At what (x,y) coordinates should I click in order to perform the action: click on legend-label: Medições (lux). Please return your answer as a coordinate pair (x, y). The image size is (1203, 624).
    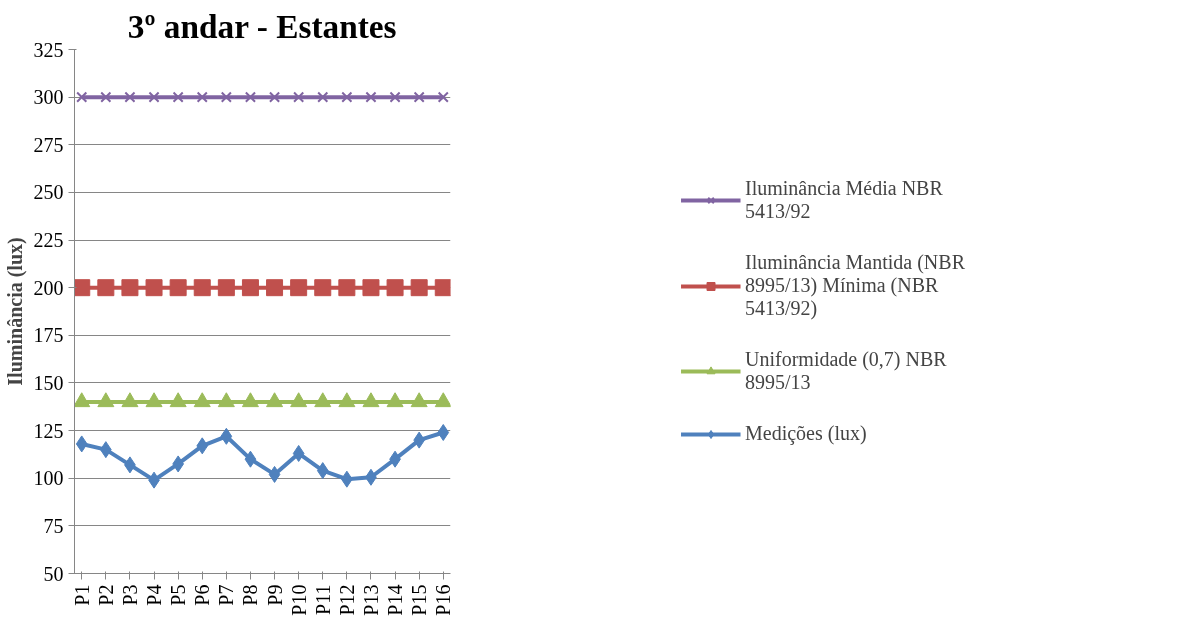
    Looking at the image, I should click on (806, 433).